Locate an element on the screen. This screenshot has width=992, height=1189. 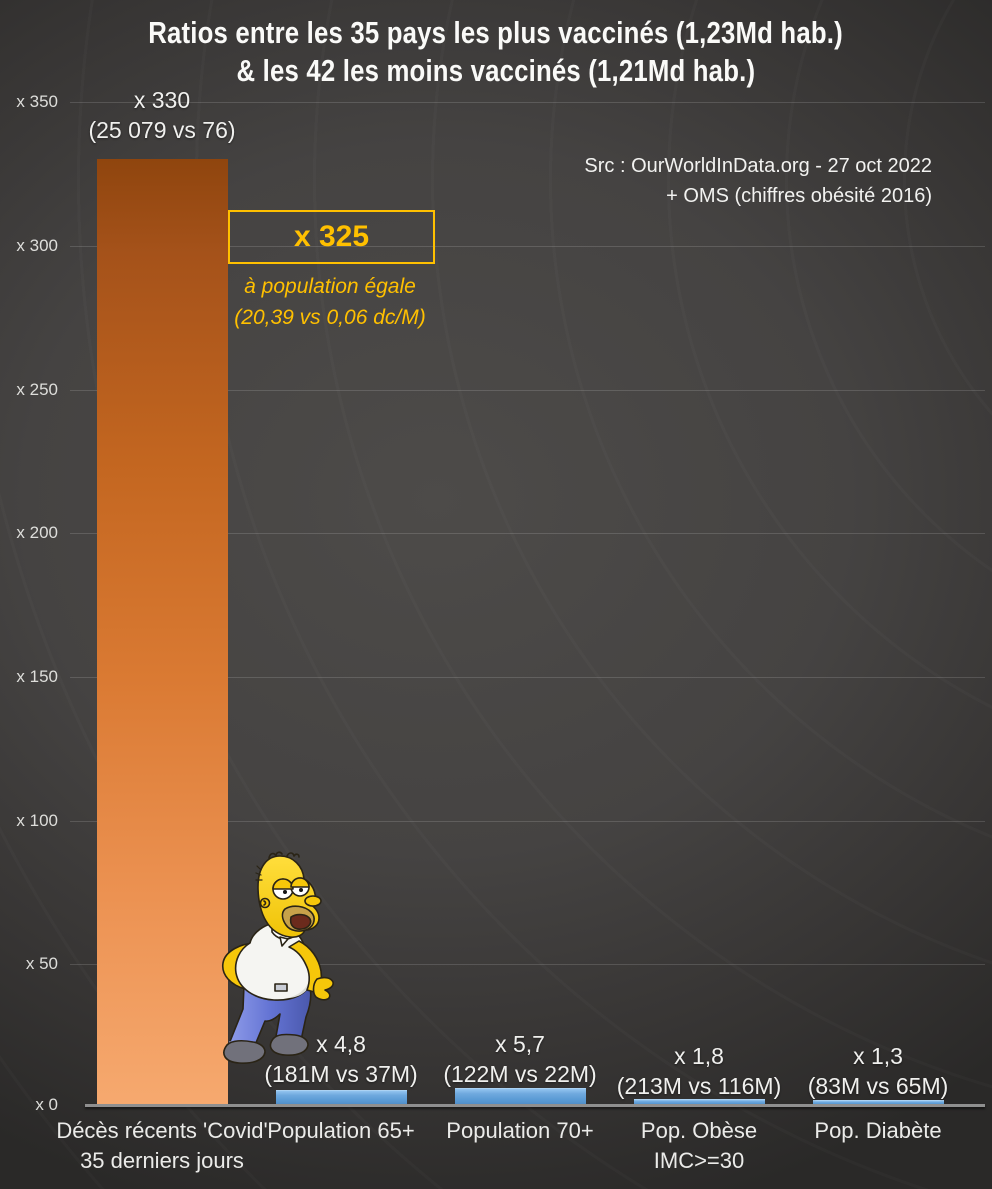
bar-obese is located at coordinates (699, 1101).